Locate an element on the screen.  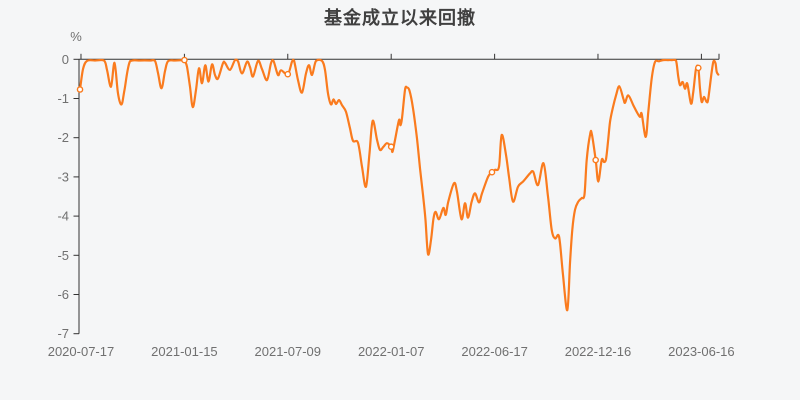
y-tick-label: -2 is located at coordinates (63, 137).